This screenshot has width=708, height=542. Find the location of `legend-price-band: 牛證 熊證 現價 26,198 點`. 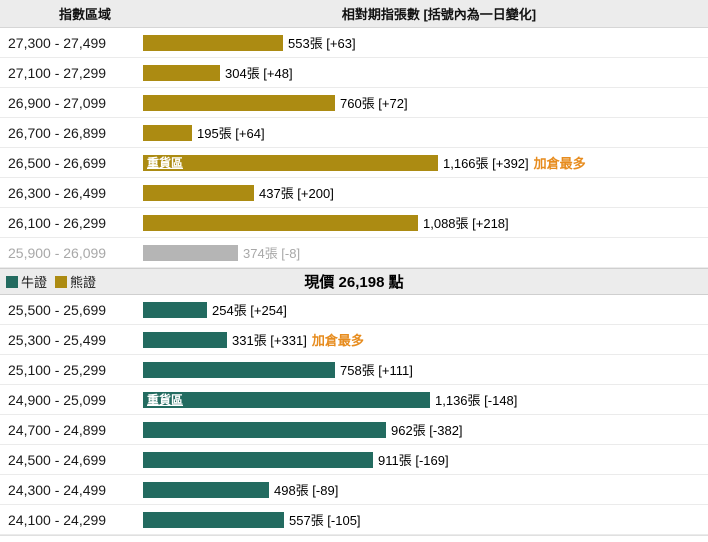

legend-price-band: 牛證 熊證 現價 26,198 點 is located at coordinates (354, 281).